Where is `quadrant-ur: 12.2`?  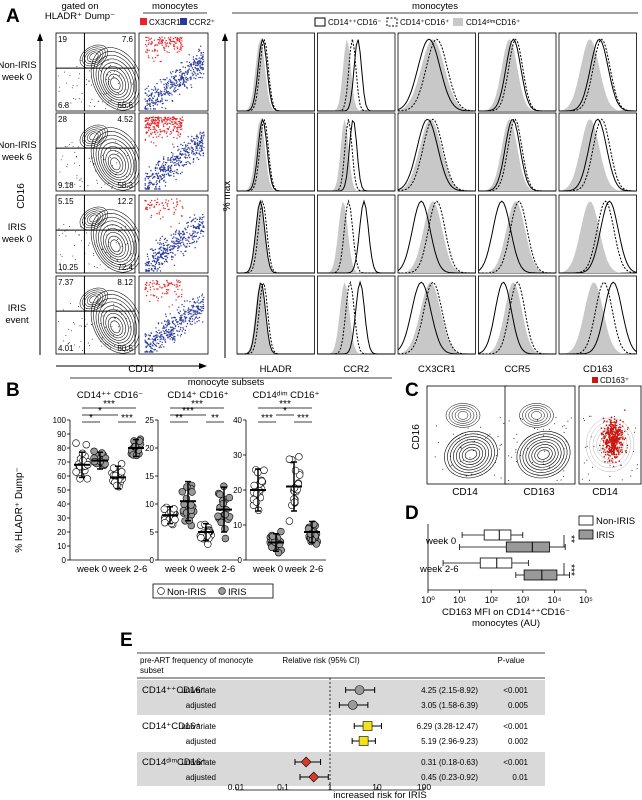 quadrant-ur: 12.2 is located at coordinates (125, 201).